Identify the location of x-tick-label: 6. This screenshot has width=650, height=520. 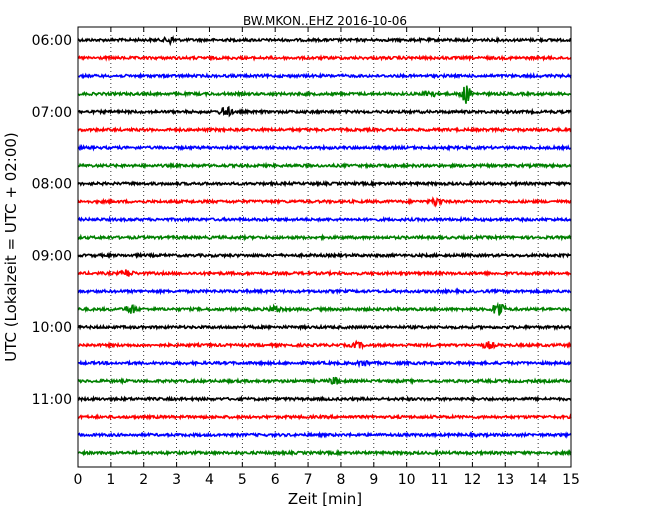
(275, 480).